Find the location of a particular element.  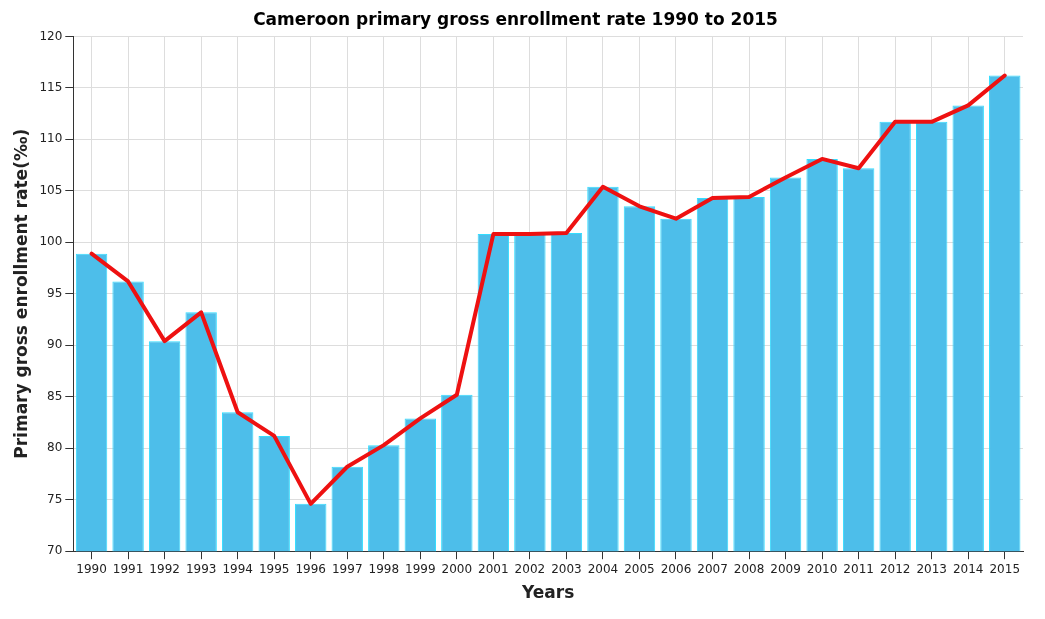

y-tick-label: 85 is located at coordinates (55, 395).